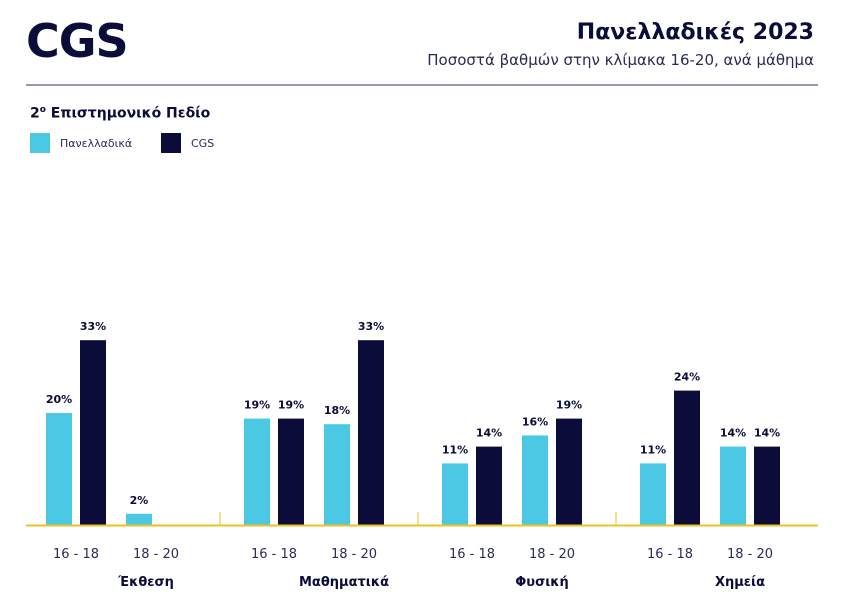 This screenshot has width=842, height=595. I want to click on legend-label-cgs: CGS, so click(203, 143).